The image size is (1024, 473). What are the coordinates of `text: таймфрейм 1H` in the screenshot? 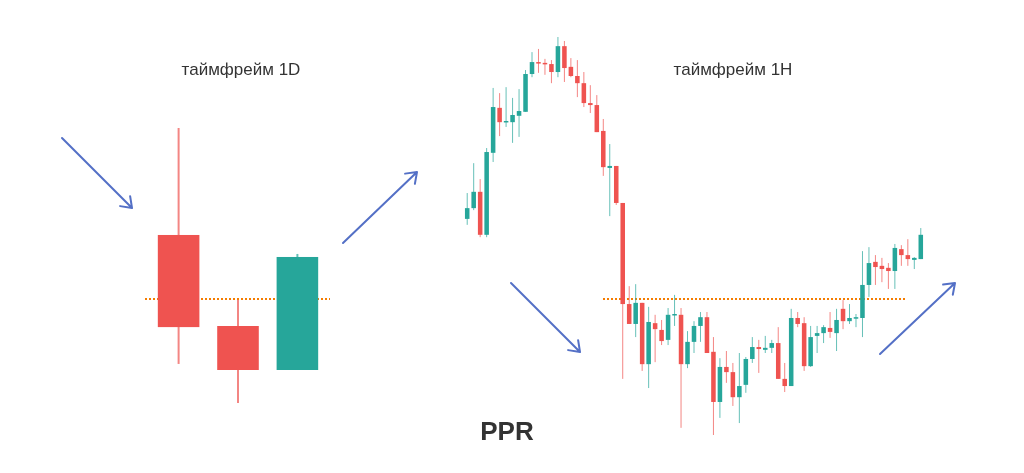 It's located at (733, 69).